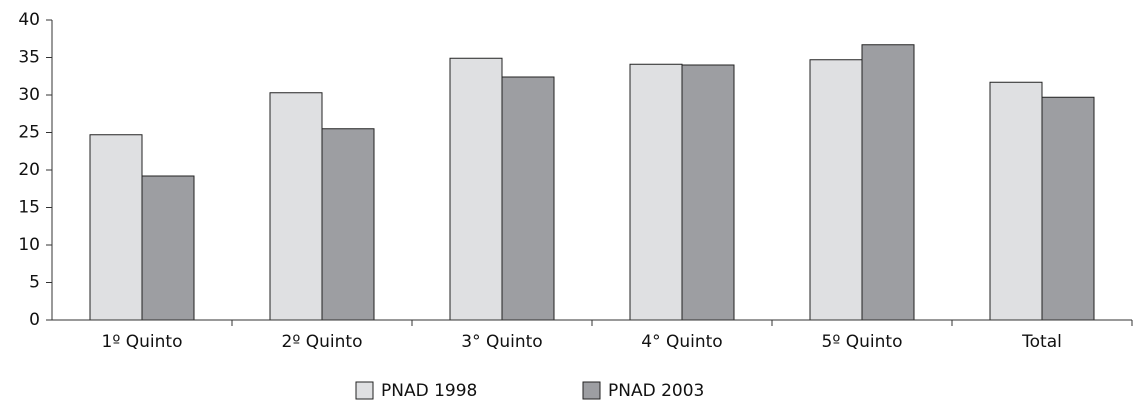 Image resolution: width=1134 pixels, height=406 pixels. I want to click on y-tick-label: 30, so click(29, 95).